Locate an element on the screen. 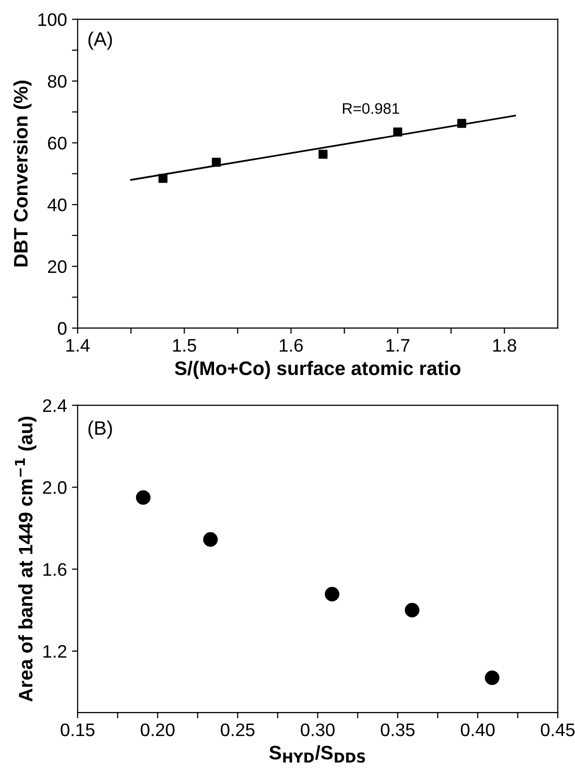 This screenshot has height=772, width=575. y-tick-label: 0 is located at coordinates (62, 328).